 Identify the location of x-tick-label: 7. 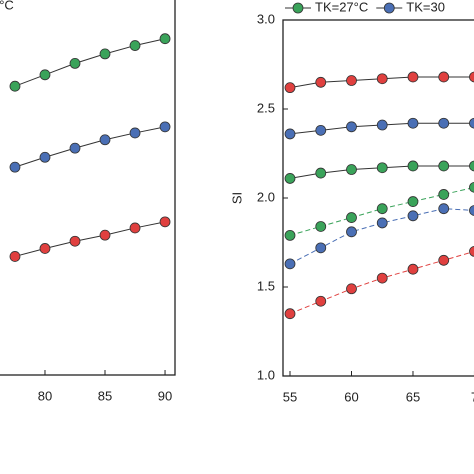
(472, 396).